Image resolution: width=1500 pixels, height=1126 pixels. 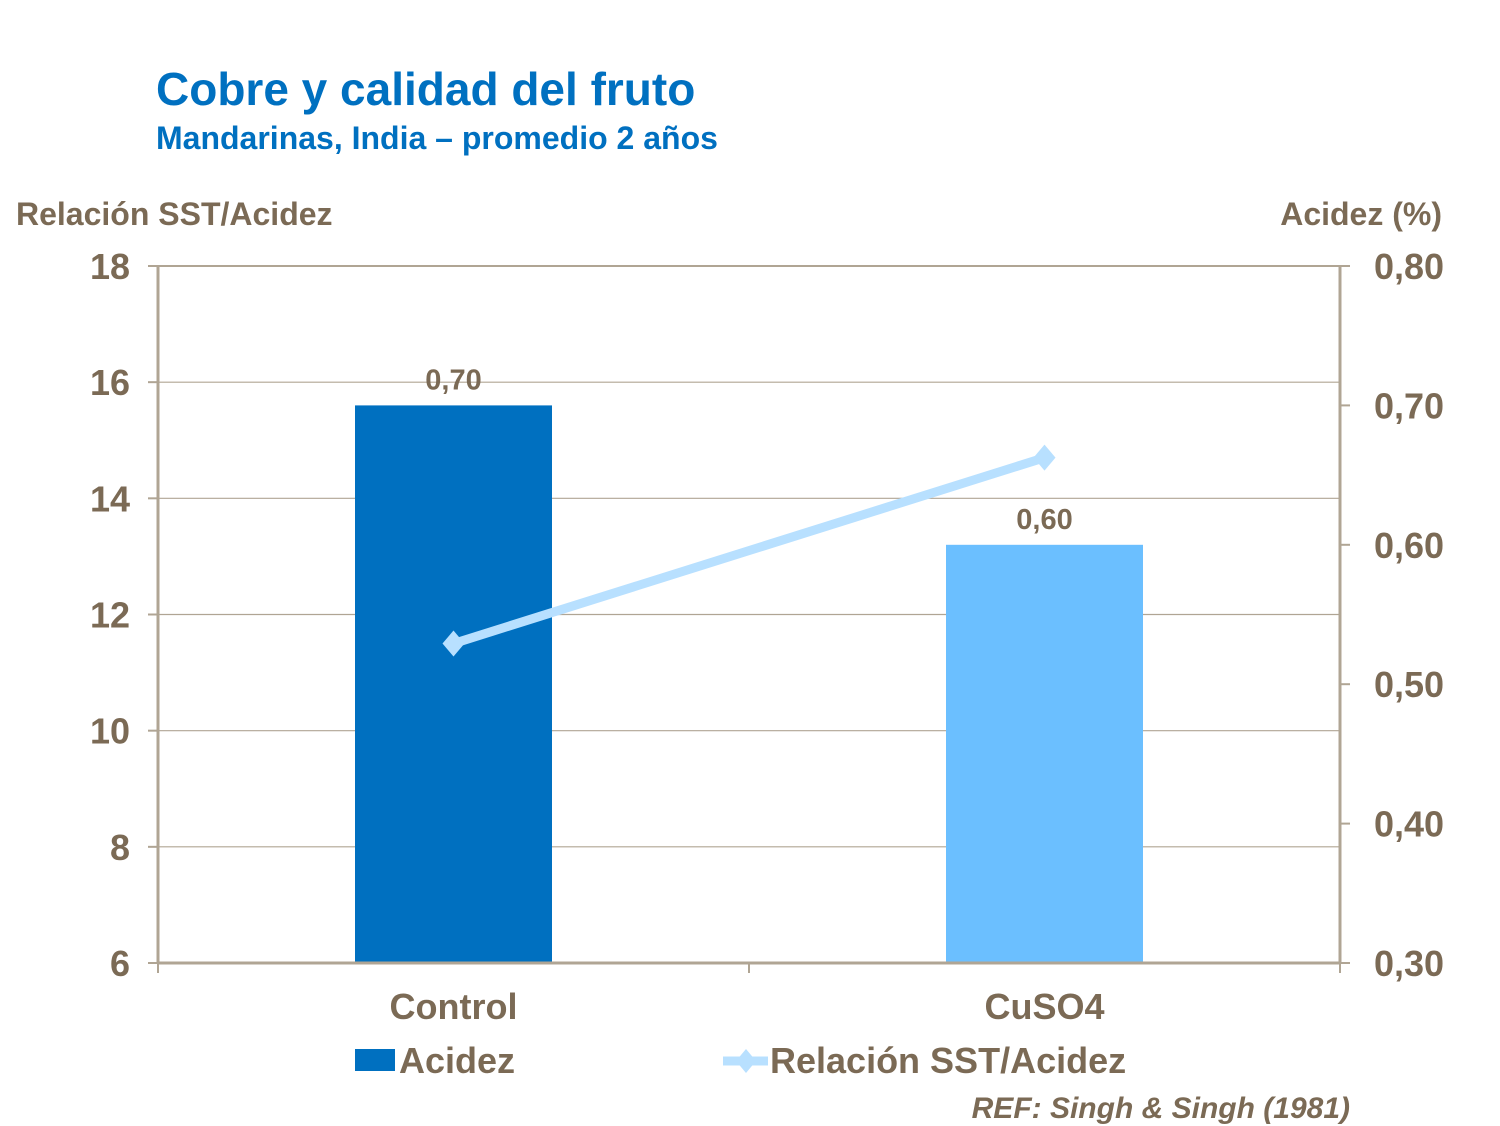 What do you see at coordinates (1044, 1006) in the screenshot?
I see `x-tick-label: CuSO4` at bounding box center [1044, 1006].